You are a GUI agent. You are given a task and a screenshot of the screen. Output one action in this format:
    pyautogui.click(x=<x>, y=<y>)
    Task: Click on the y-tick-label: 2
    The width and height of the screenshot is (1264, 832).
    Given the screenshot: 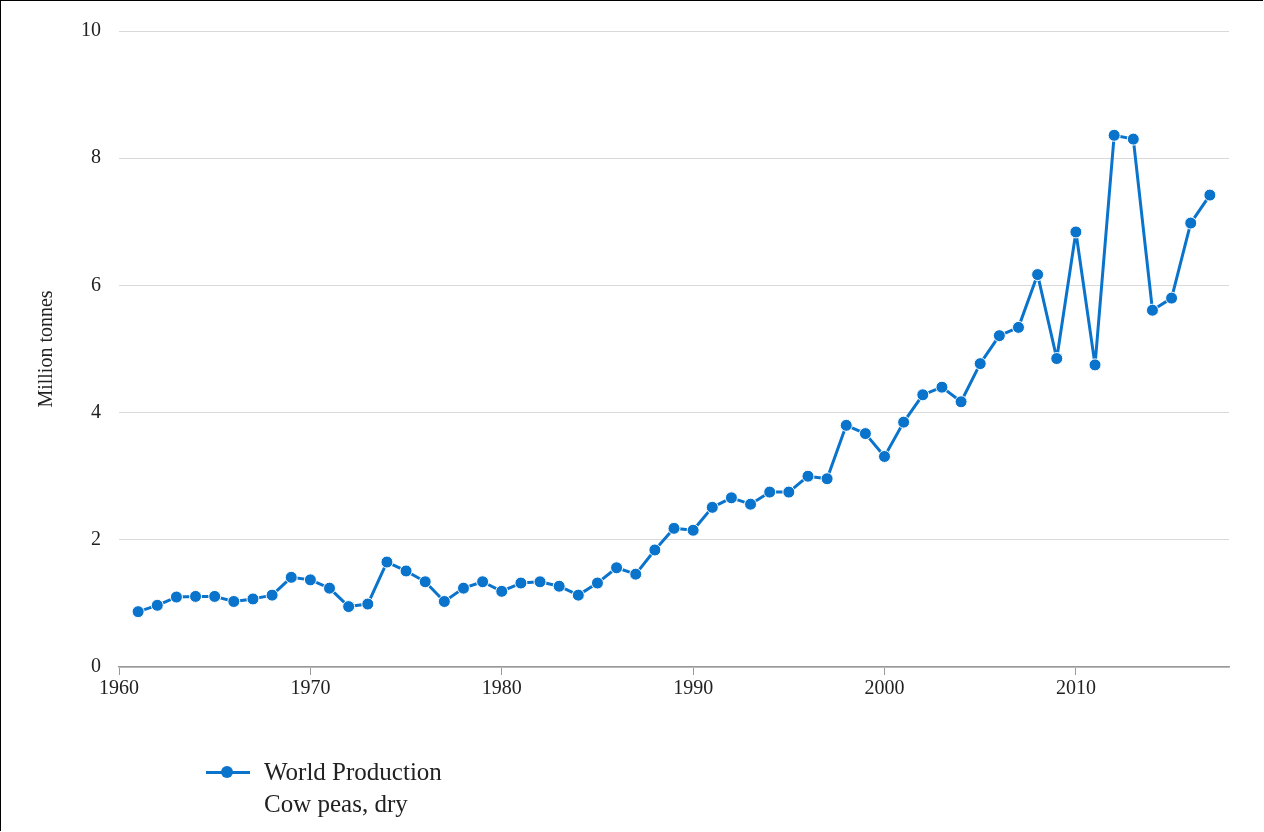 What is the action you would take?
    pyautogui.click(x=96, y=538)
    